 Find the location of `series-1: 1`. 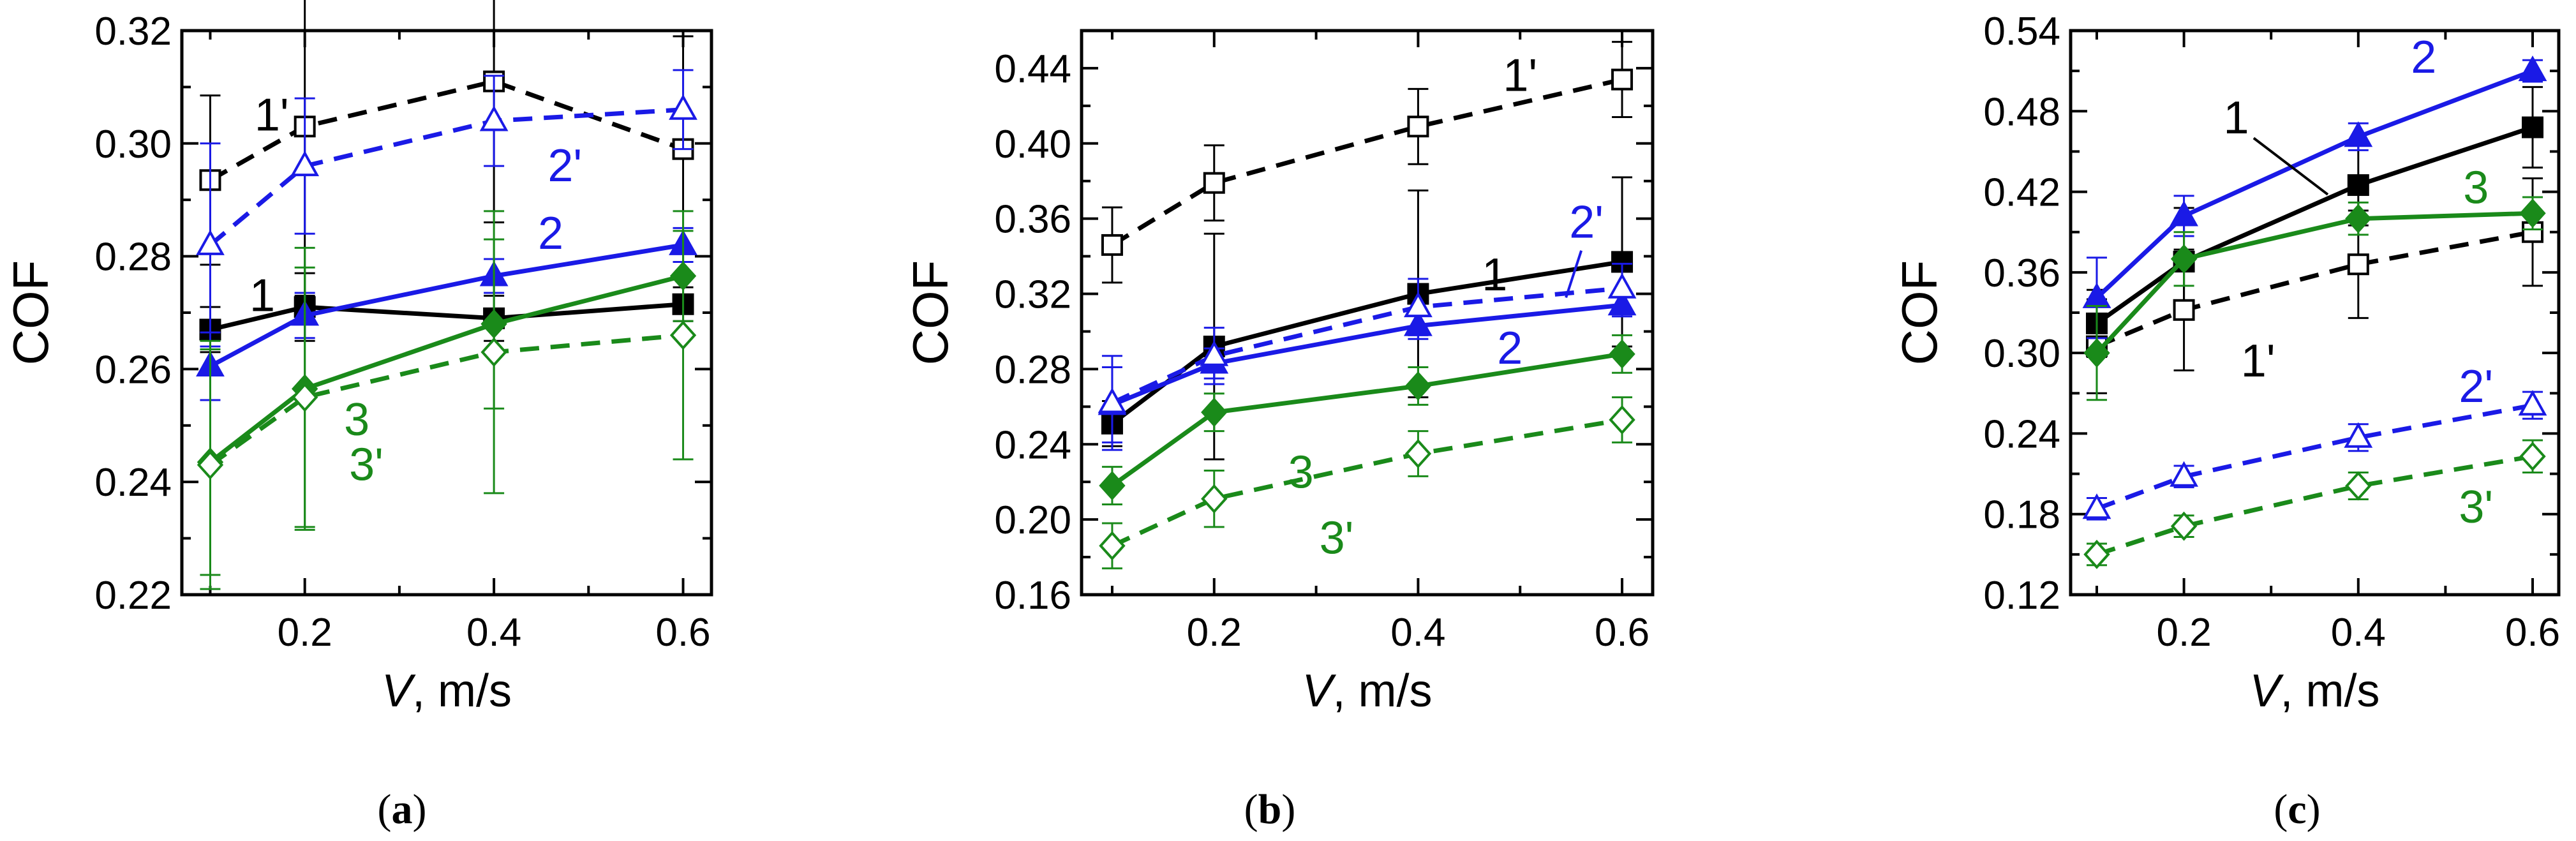

series-1: 1 is located at coordinates (1367, 318).